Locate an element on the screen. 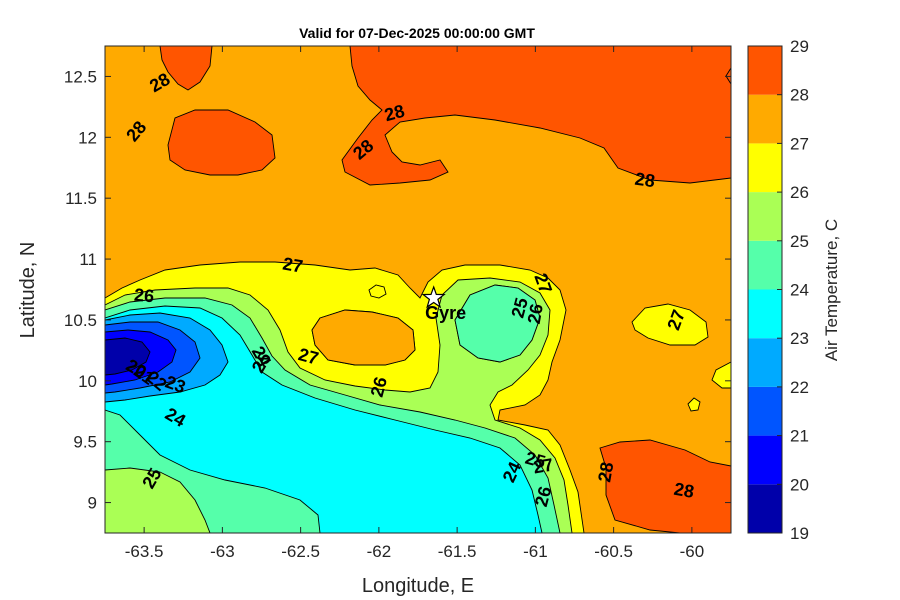 This screenshot has width=900, height=600. region-26-blob-west is located at coordinates (377, 291).